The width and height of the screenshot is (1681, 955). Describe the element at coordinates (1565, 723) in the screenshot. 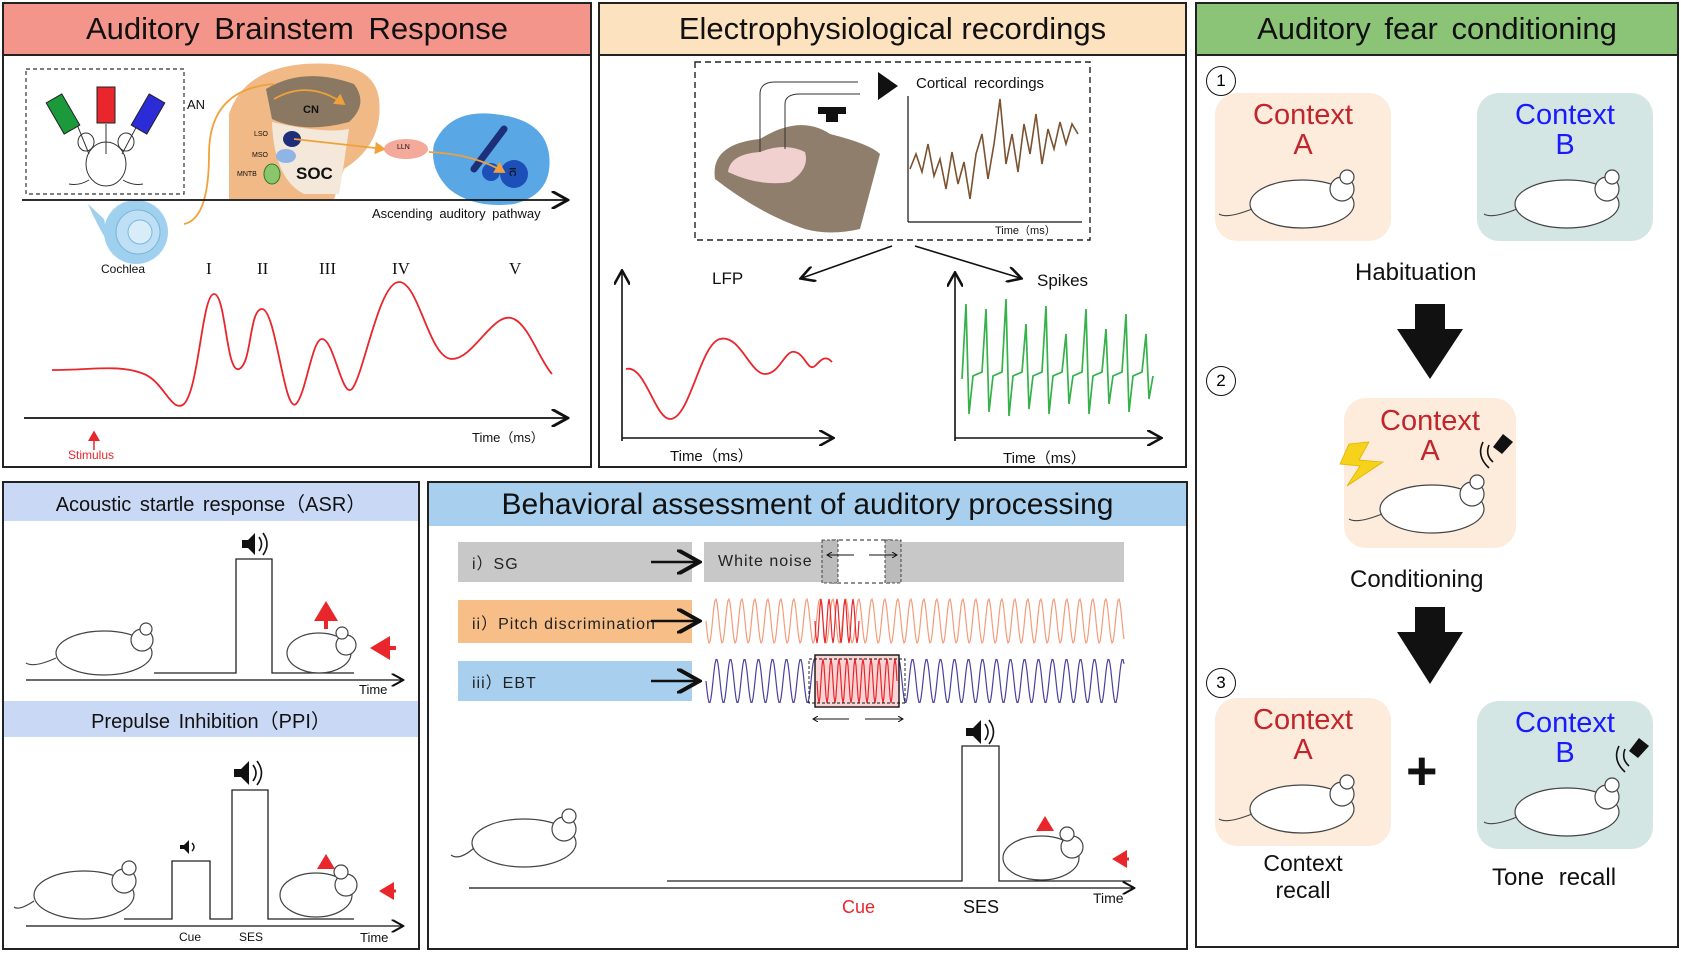

I see `context-b-word-3: Context` at that location.